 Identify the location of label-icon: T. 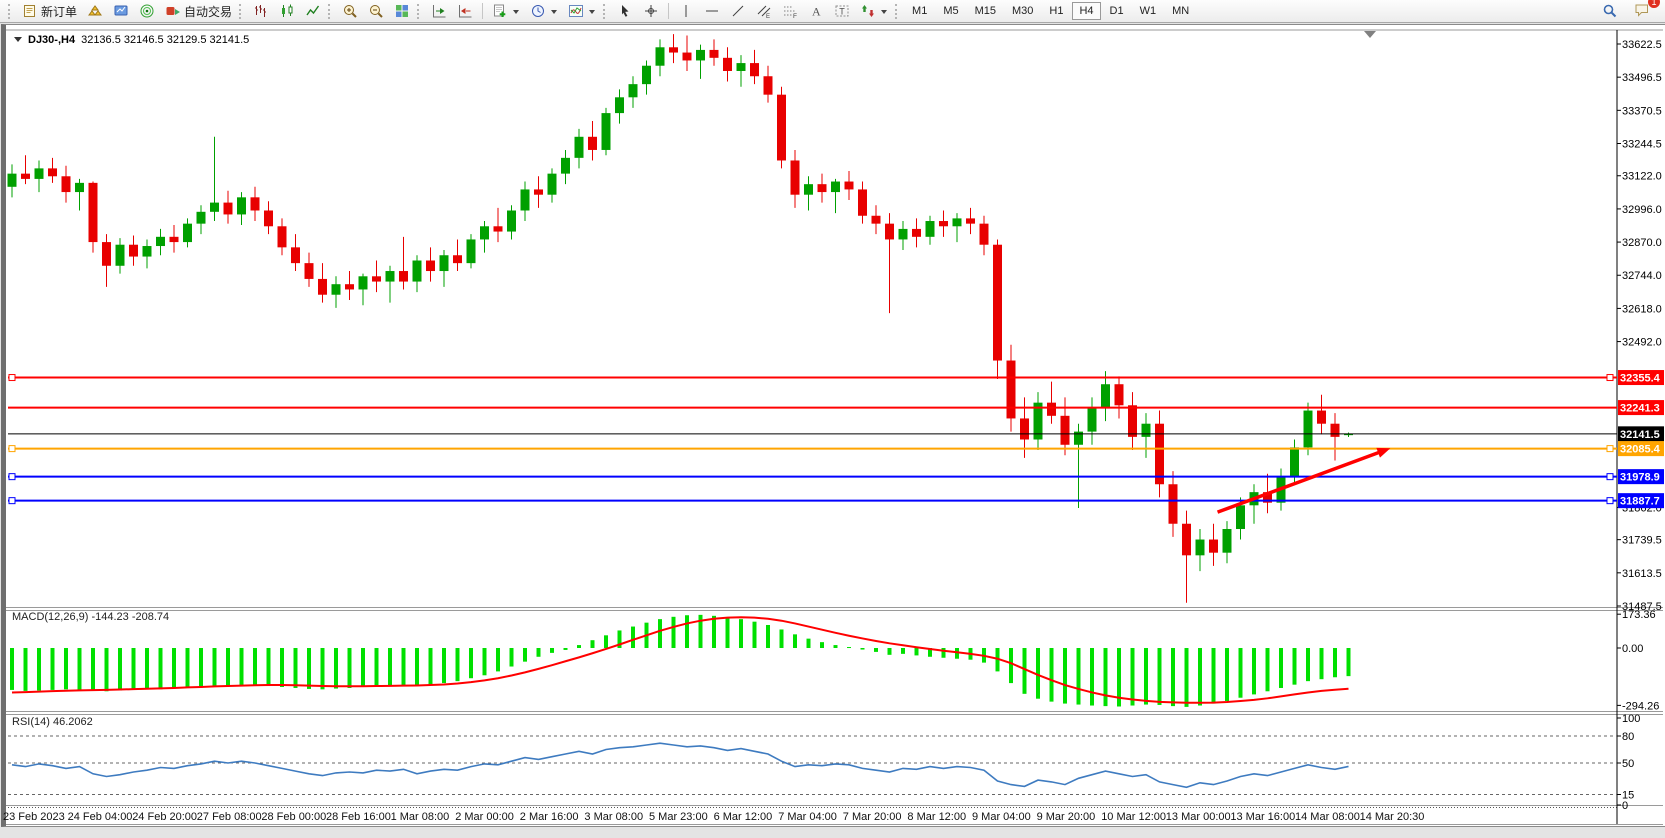
(842, 11).